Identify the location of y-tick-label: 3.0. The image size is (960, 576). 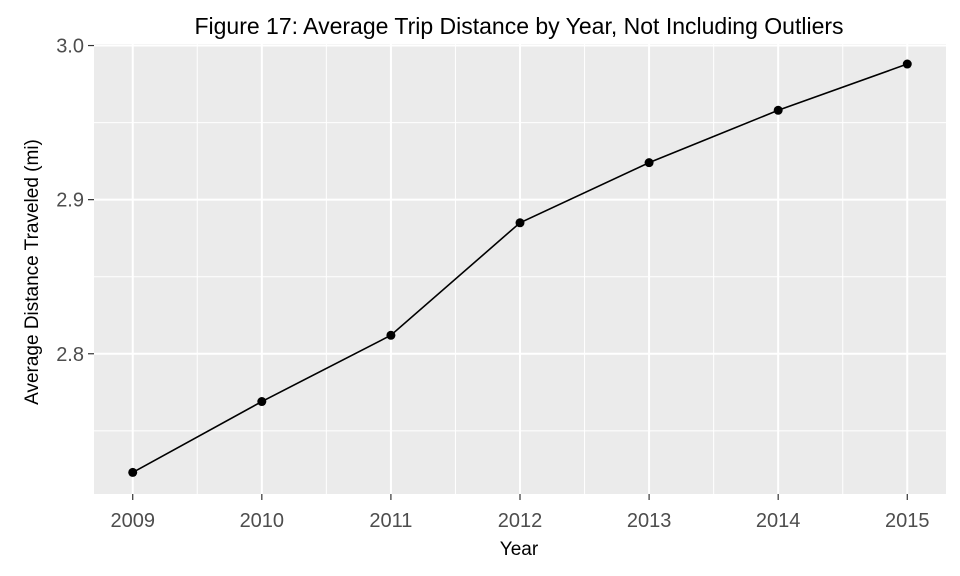
(70, 47).